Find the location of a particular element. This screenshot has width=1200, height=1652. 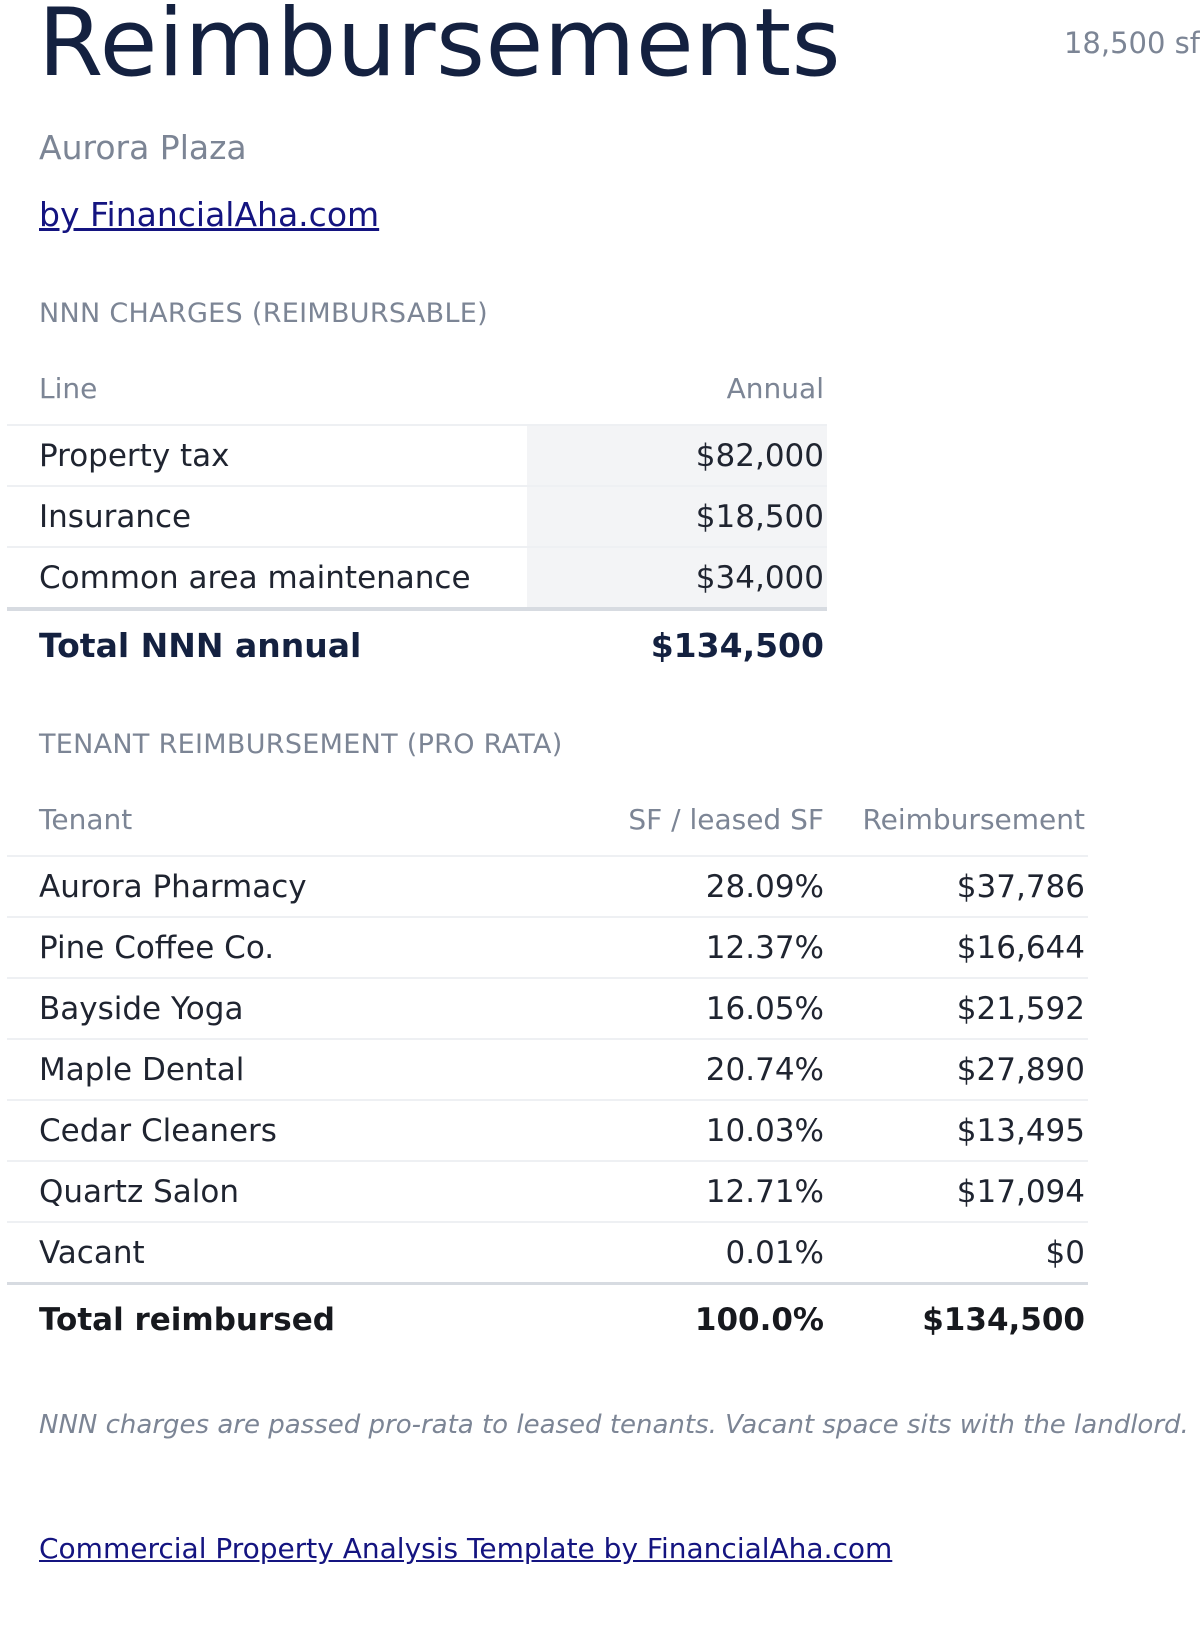

nnn-total-label: Total NNN annual is located at coordinates (267, 643).